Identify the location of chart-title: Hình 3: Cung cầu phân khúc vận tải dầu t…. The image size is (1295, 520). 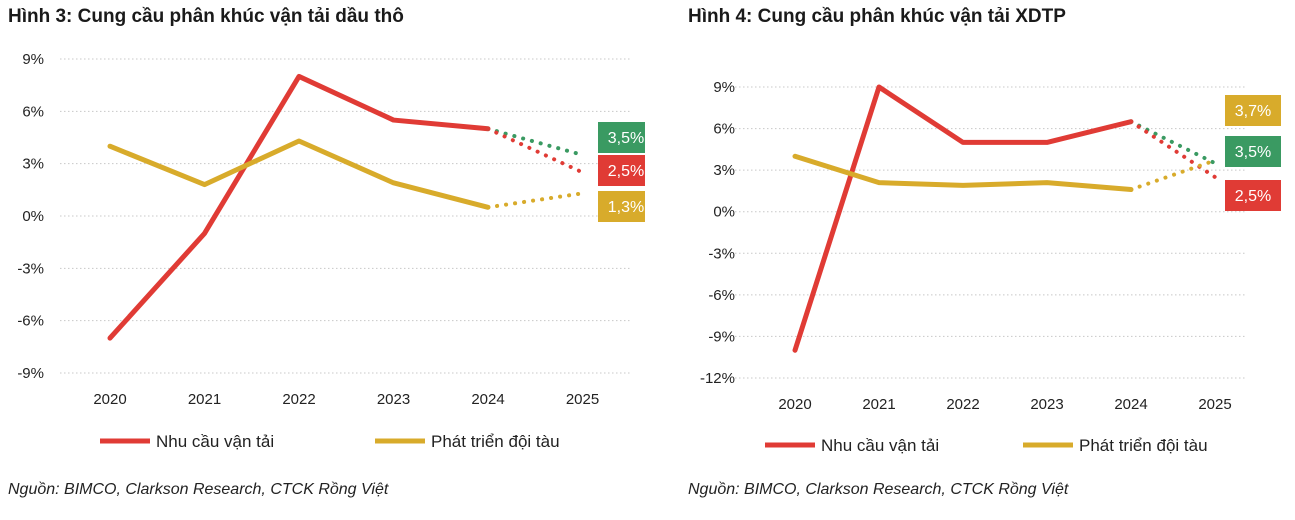
(206, 16).